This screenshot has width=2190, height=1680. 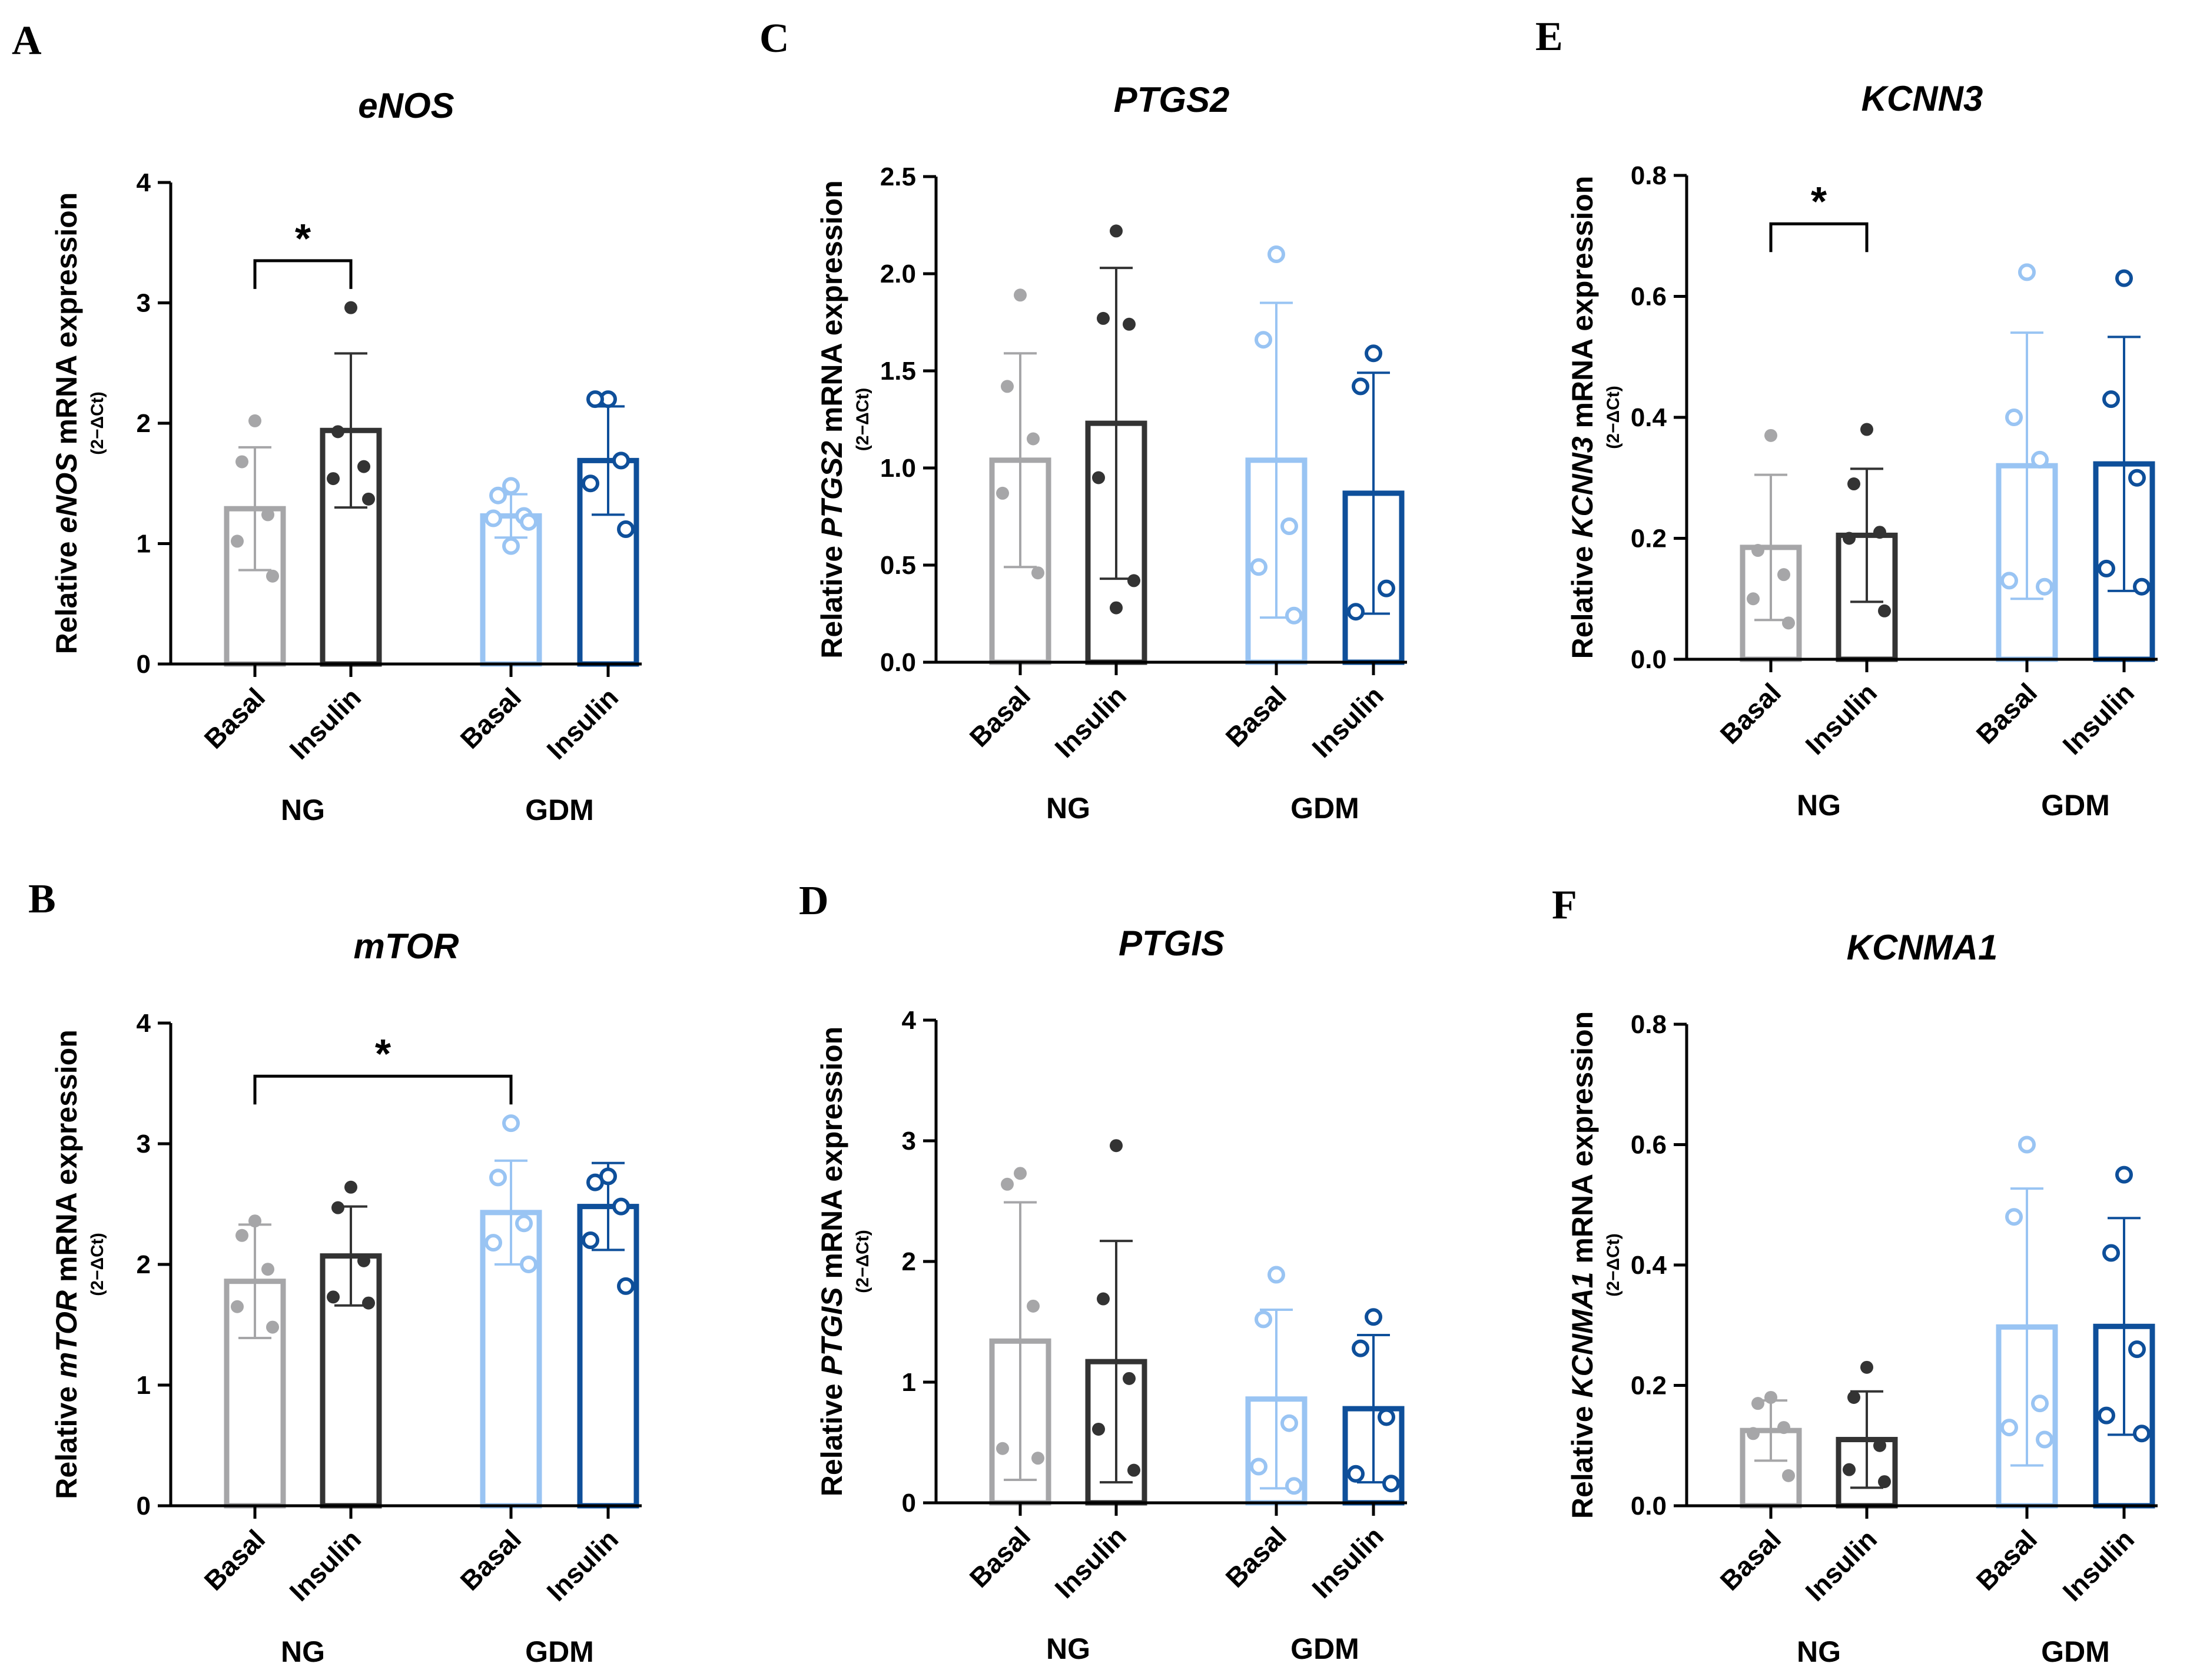 What do you see at coordinates (1922, 98) in the screenshot?
I see `chart-title-e: KCNN3` at bounding box center [1922, 98].